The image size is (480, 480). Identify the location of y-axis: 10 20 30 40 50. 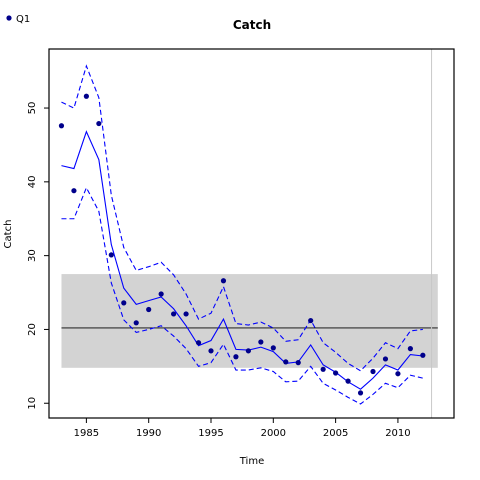
(38, 256).